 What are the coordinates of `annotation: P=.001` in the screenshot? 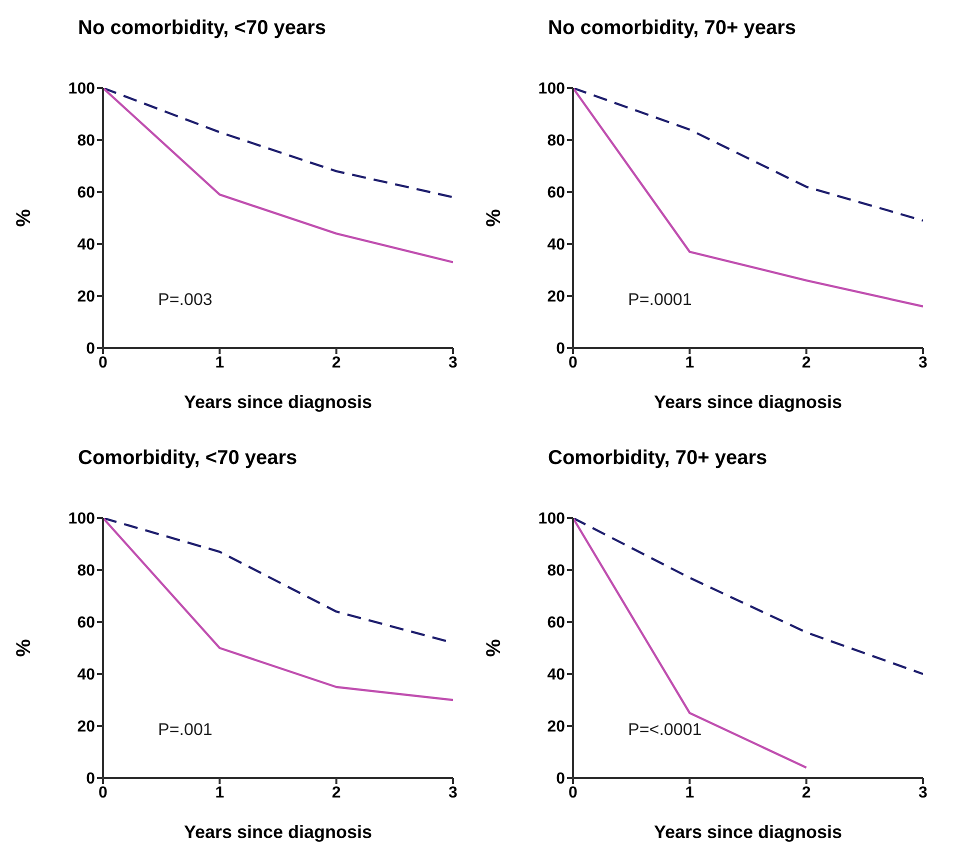 It's located at (185, 730).